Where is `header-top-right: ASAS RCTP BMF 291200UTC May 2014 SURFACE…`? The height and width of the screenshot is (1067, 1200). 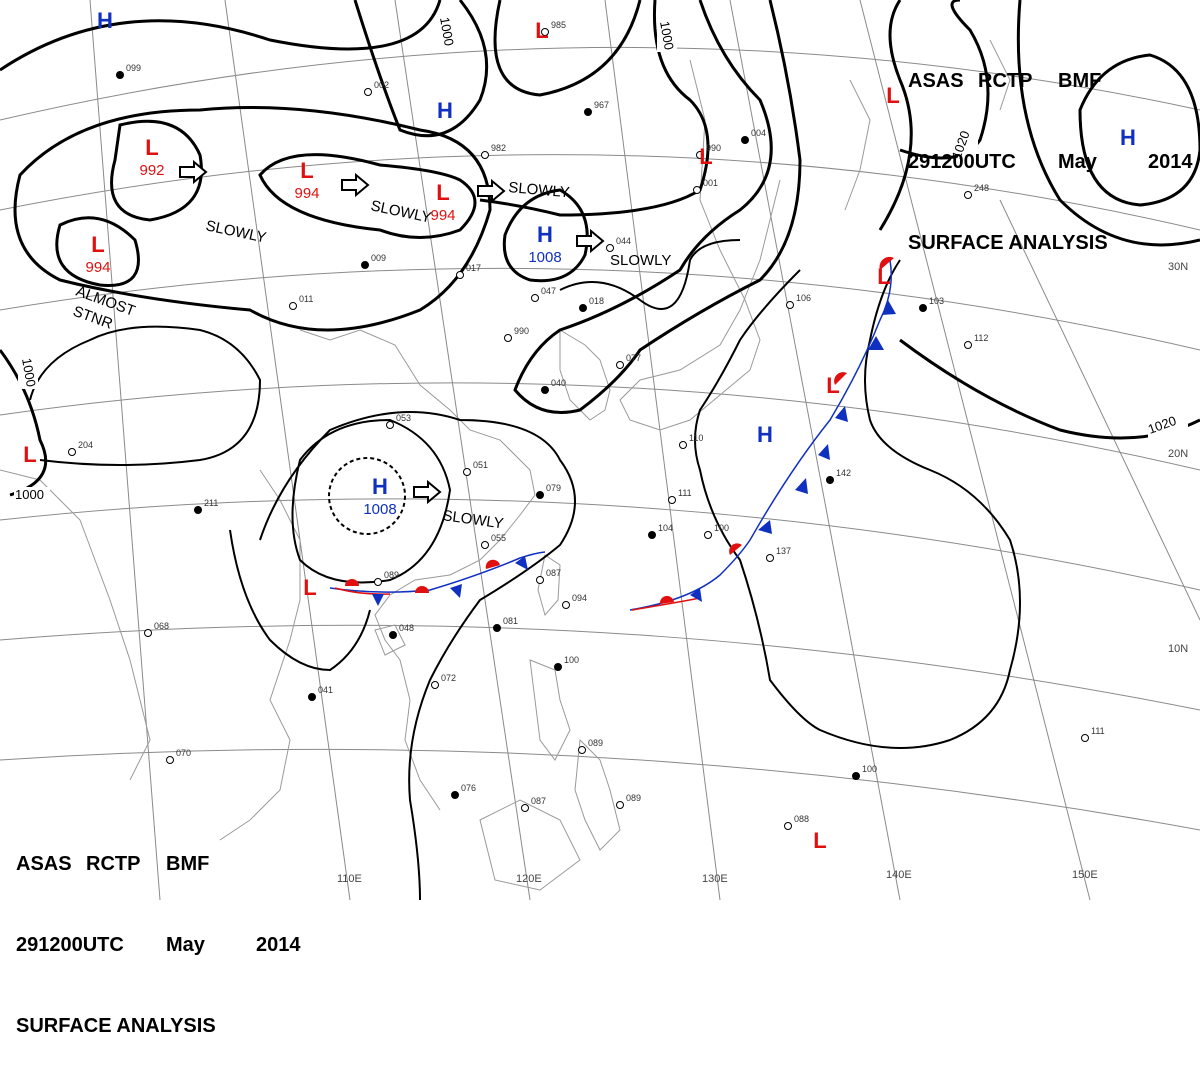
header-top-right: ASAS RCTP BMF 291200UTC May 2014 SURFACE… is located at coordinates (1050, 149).